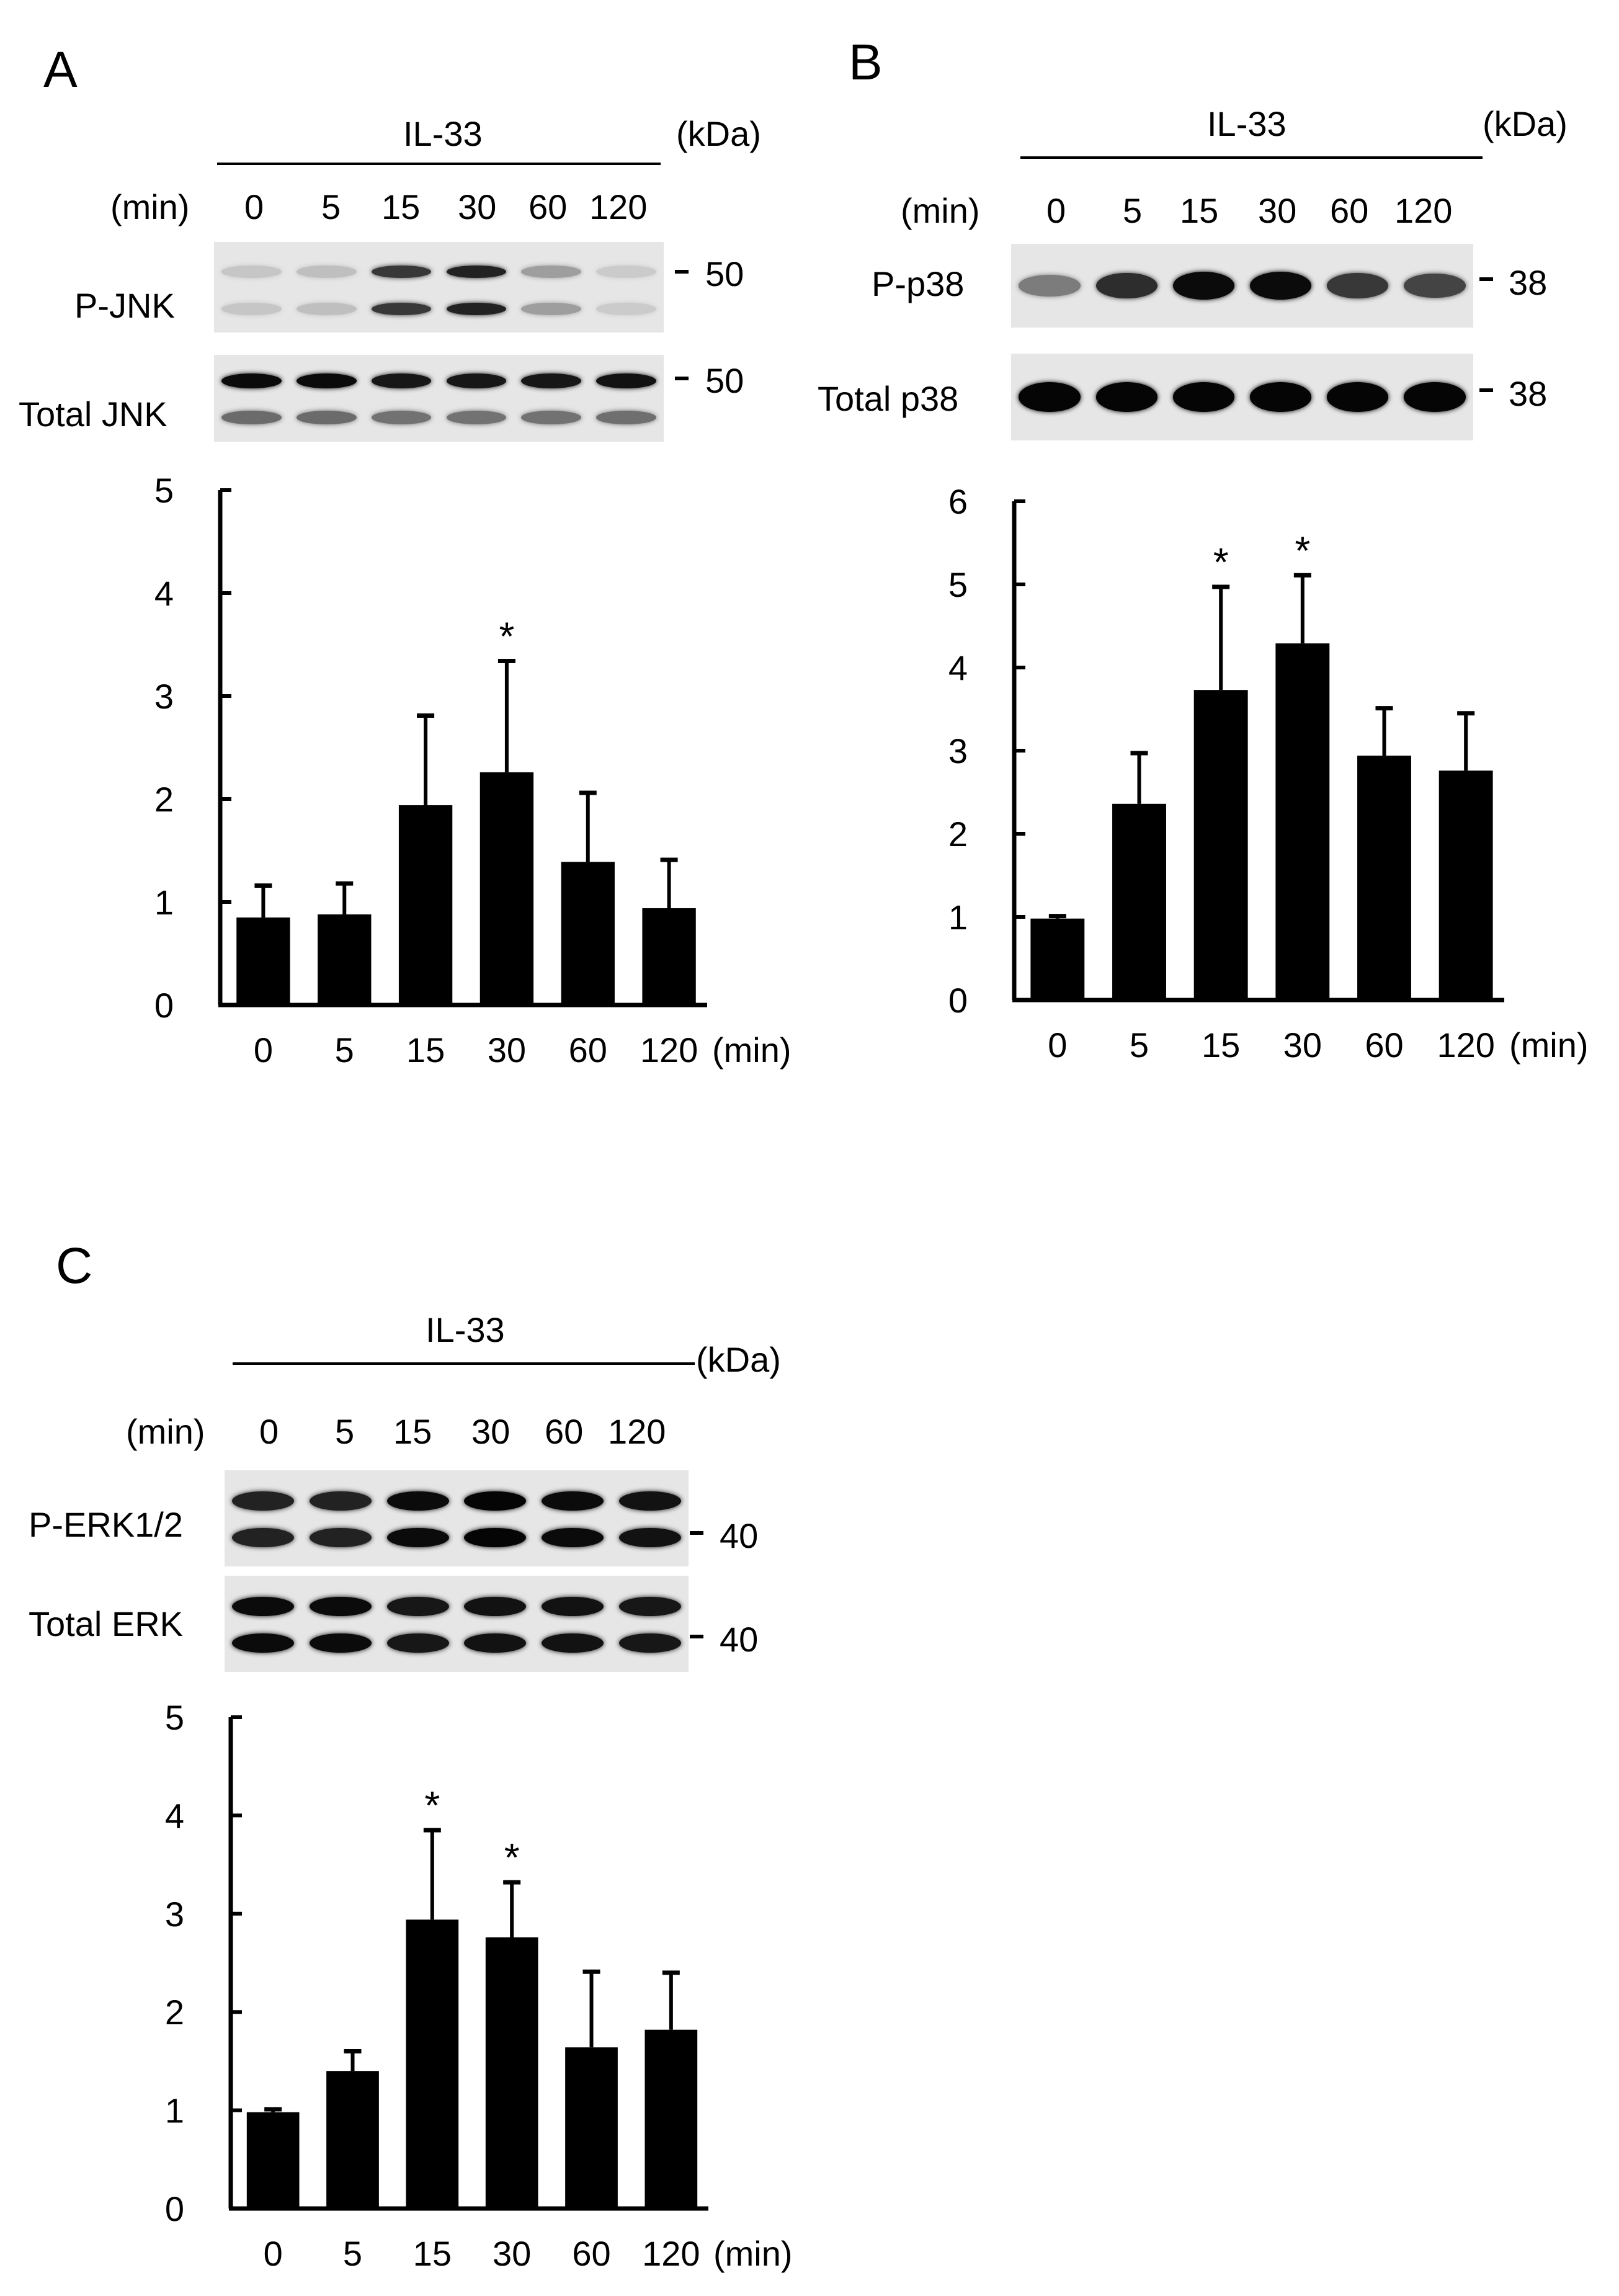 The height and width of the screenshot is (2296, 1619). Describe the element at coordinates (888, 398) in the screenshot. I see `blot-label: Total p38` at that location.